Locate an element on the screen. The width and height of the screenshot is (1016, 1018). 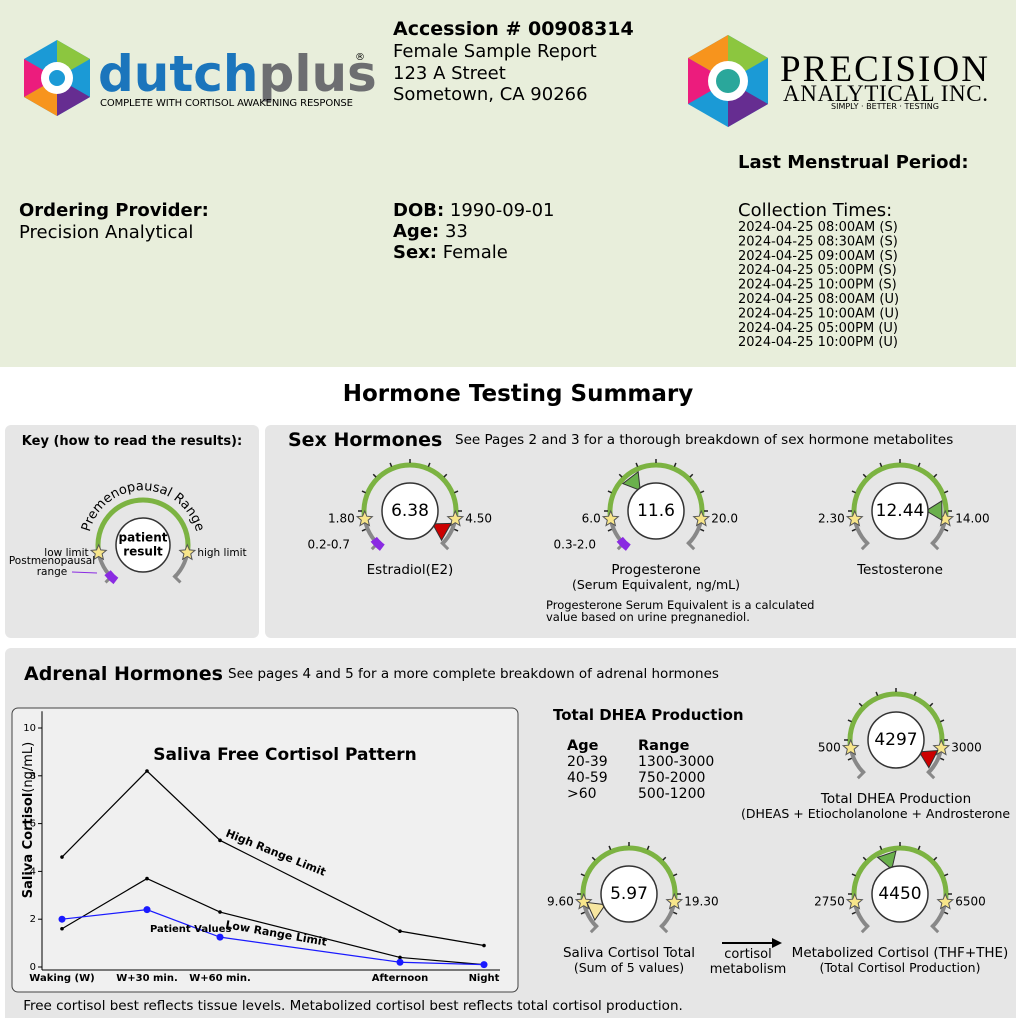
table-cell: >60 is located at coordinates (582, 794).